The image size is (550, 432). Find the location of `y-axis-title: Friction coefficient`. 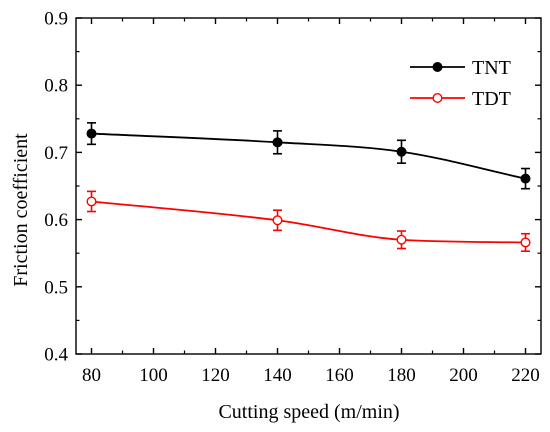

y-axis-title: Friction coefficient is located at coordinates (21, 210).